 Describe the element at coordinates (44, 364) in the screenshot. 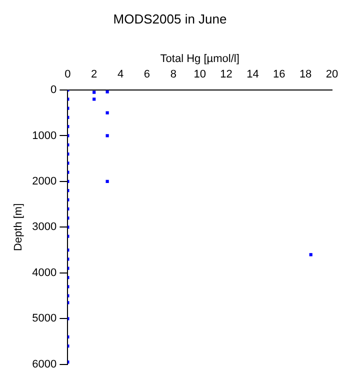

I see `y-tick-label: 6000` at that location.